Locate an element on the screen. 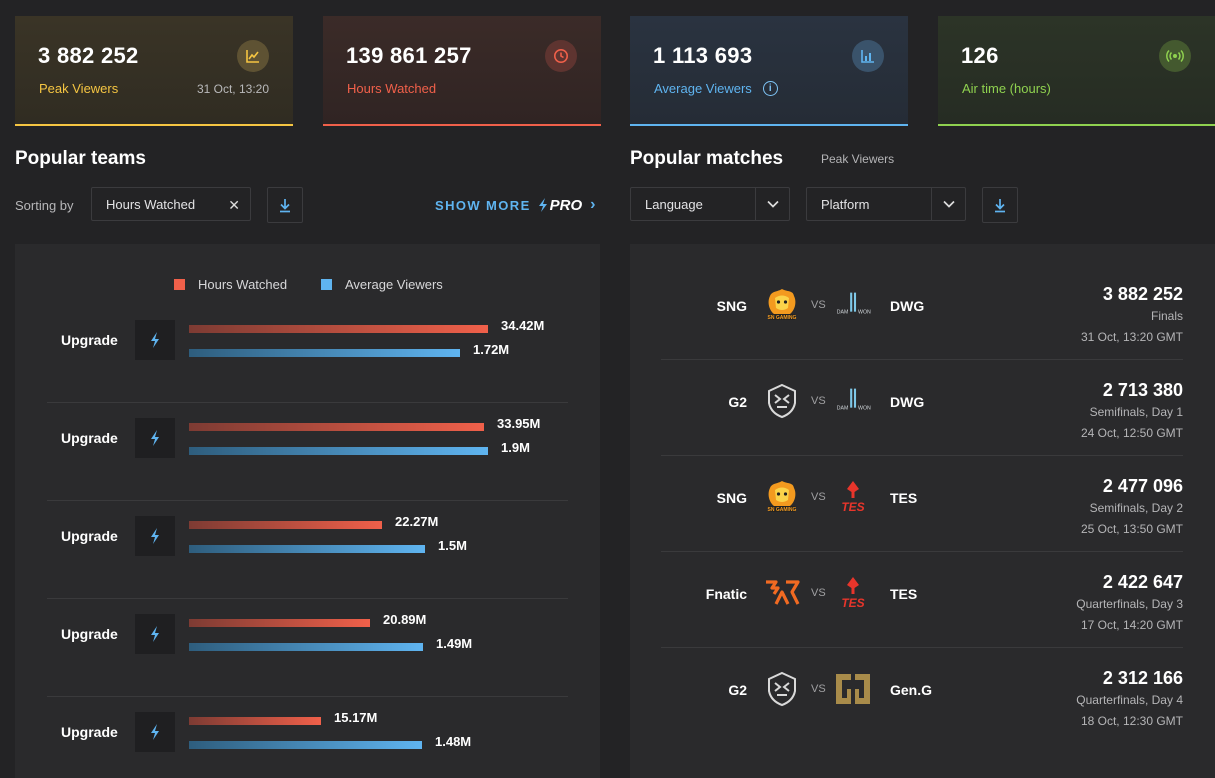 The width and height of the screenshot is (1215, 778). hours-watched-value: 20.89M is located at coordinates (405, 619).